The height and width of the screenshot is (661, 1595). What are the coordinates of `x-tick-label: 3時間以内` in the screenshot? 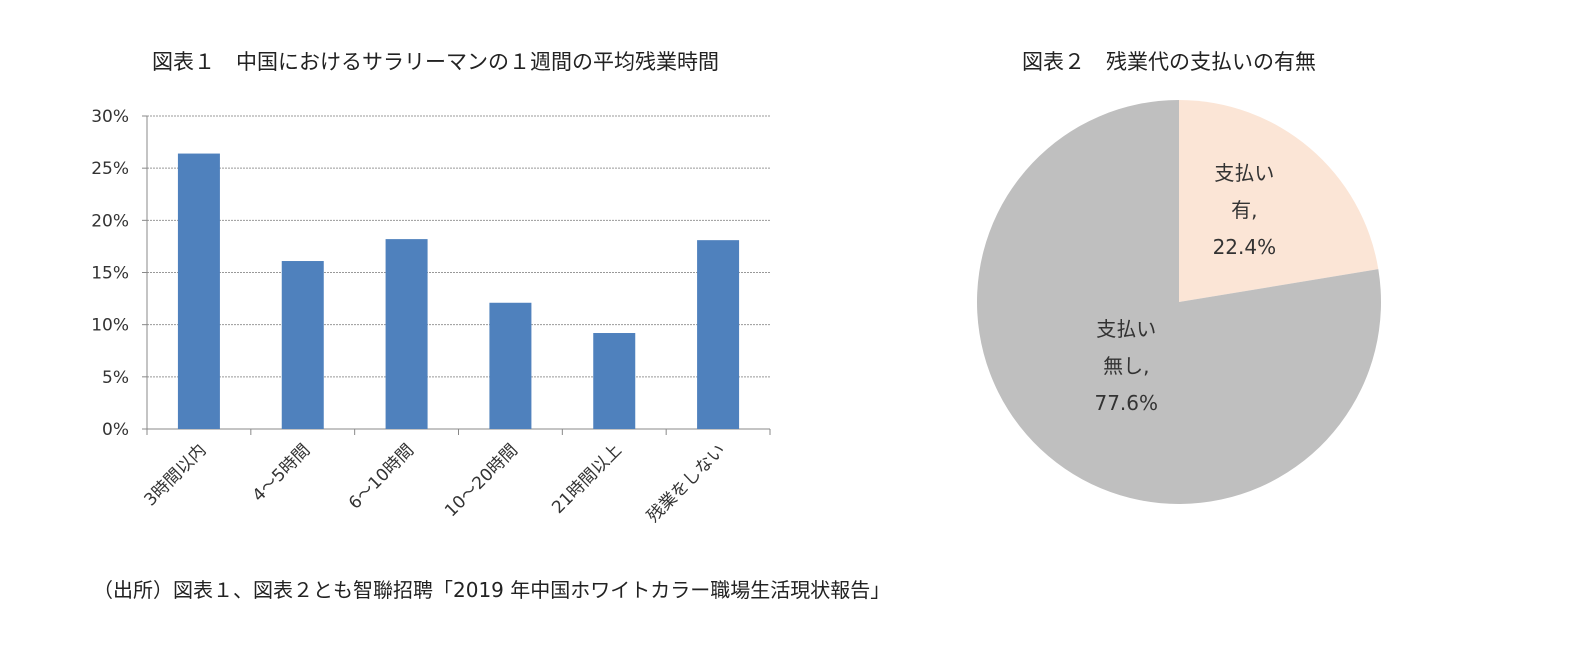 It's located at (176, 475).